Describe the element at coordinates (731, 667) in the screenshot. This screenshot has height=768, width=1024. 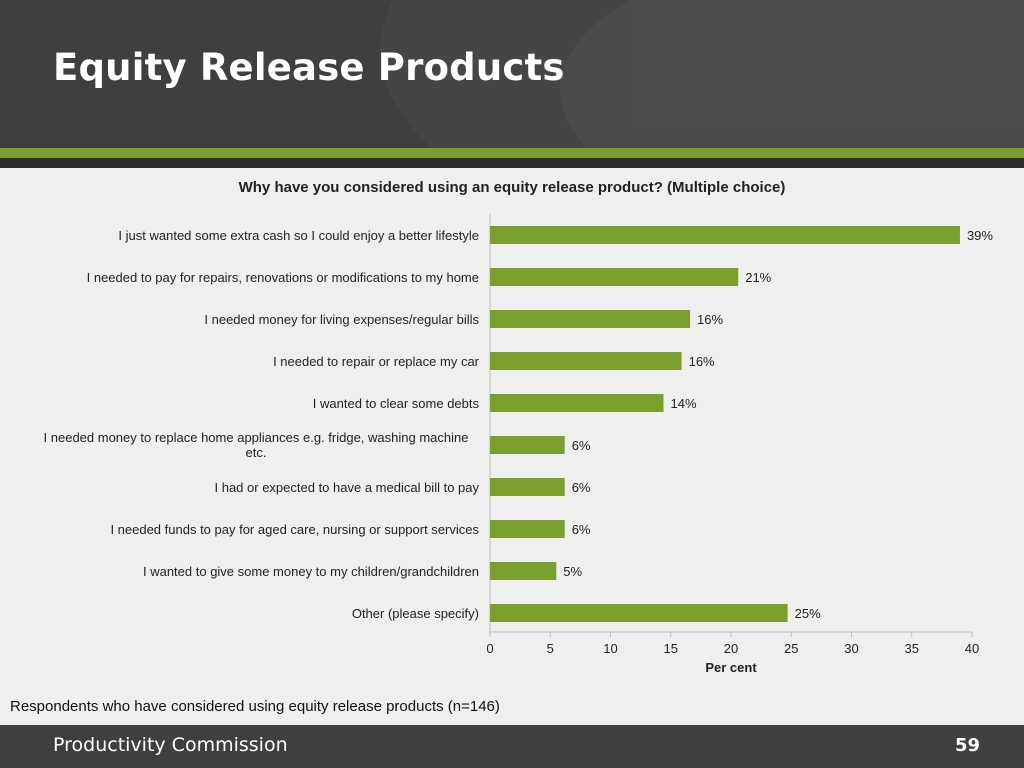
I see `x-axis-title: Per cent` at that location.